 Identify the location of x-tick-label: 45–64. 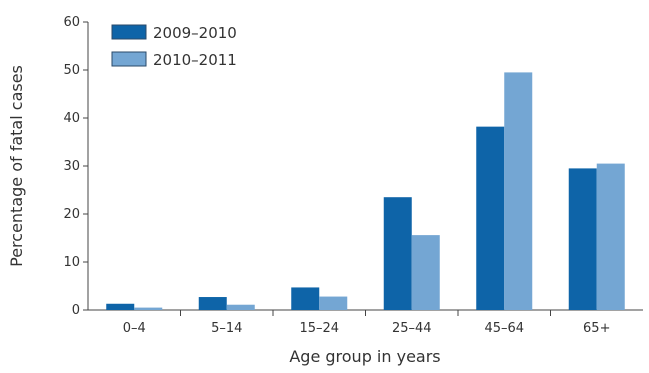
(504, 328).